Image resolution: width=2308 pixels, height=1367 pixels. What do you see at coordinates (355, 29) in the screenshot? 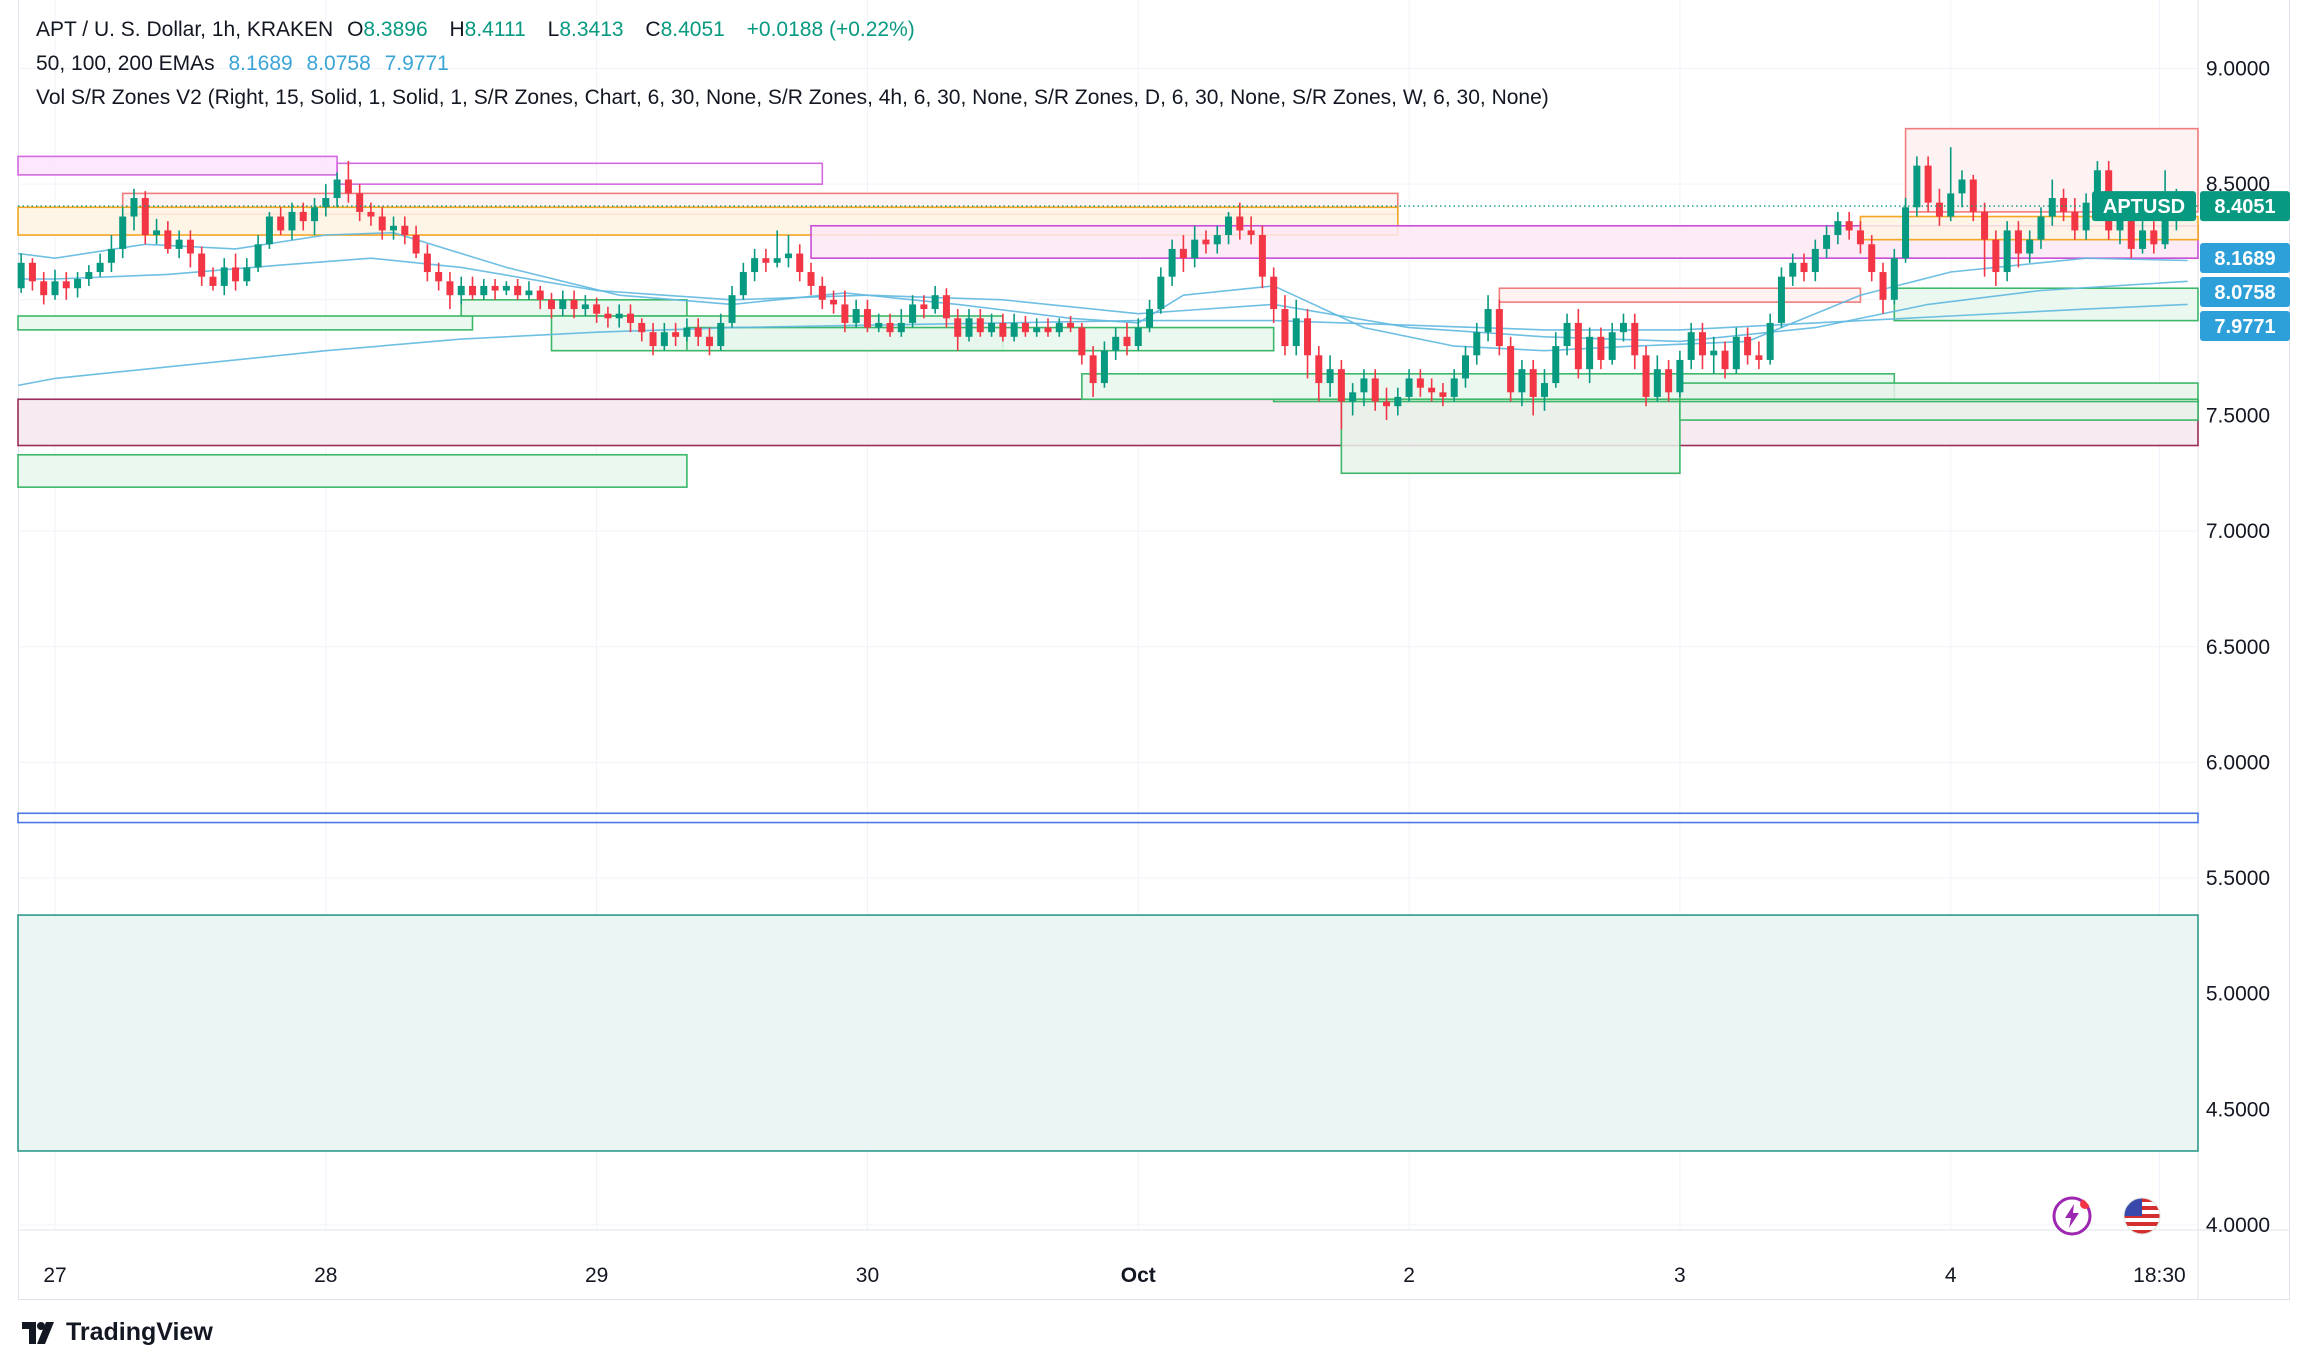
I see `open-label: O` at bounding box center [355, 29].